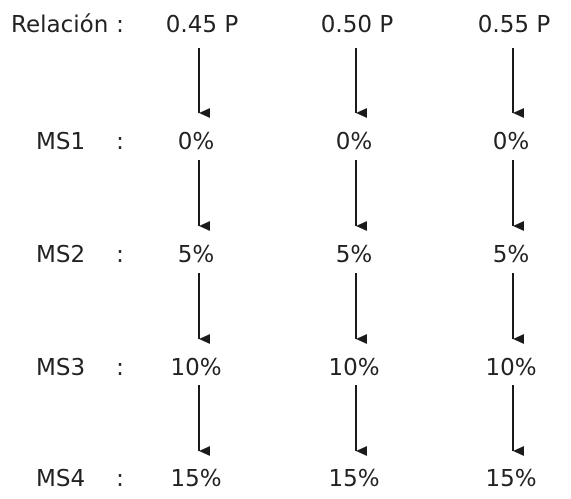 This screenshot has width=571, height=499. Describe the element at coordinates (202, 25) in the screenshot. I see `column-header-1: 0.45 P` at that location.